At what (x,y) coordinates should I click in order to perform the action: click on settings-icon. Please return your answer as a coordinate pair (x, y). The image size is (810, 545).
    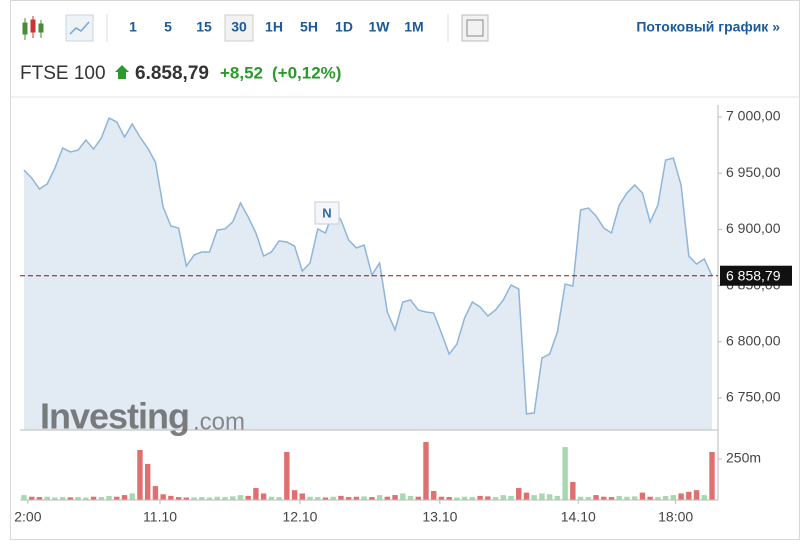
    Looking at the image, I should click on (475, 28).